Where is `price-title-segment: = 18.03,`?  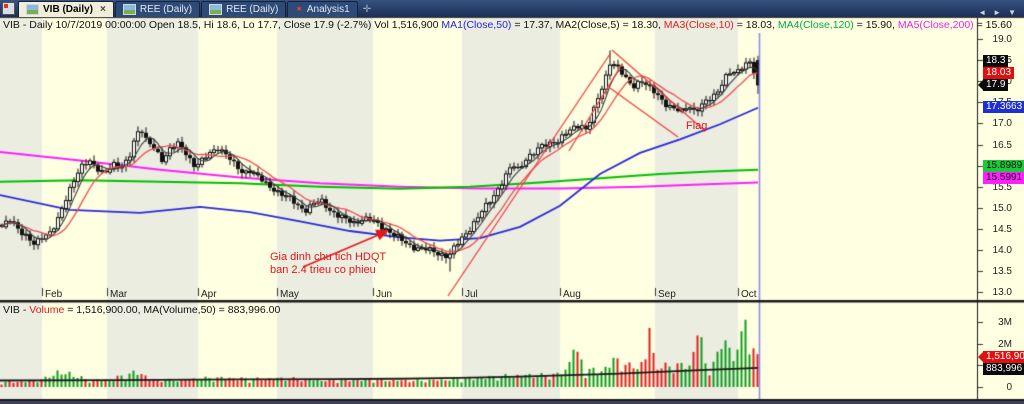
price-title-segment: = 18.03, is located at coordinates (755, 25).